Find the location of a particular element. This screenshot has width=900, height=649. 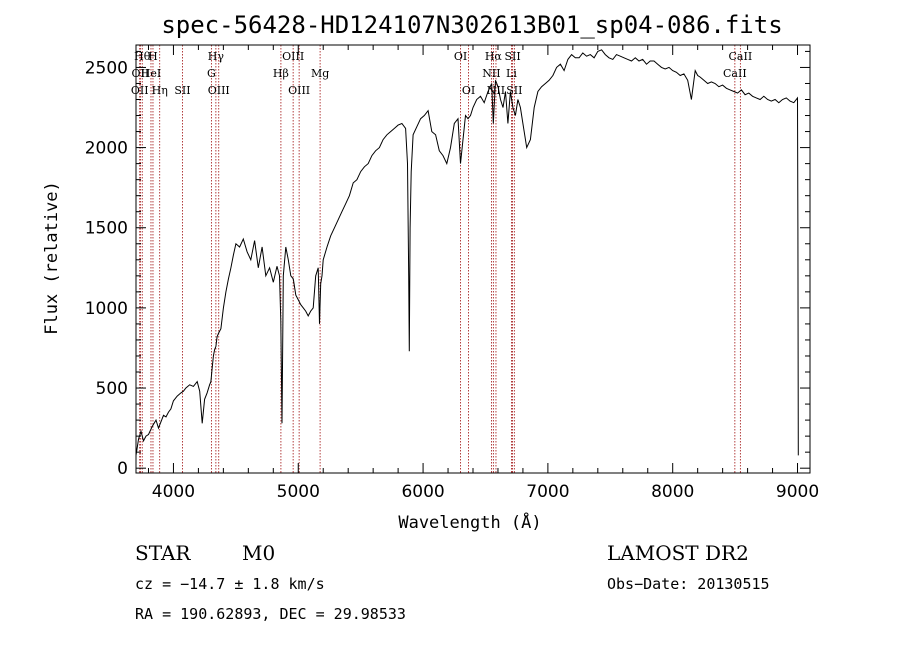

x-axis-label: Wavelength (Å) is located at coordinates (469, 522).